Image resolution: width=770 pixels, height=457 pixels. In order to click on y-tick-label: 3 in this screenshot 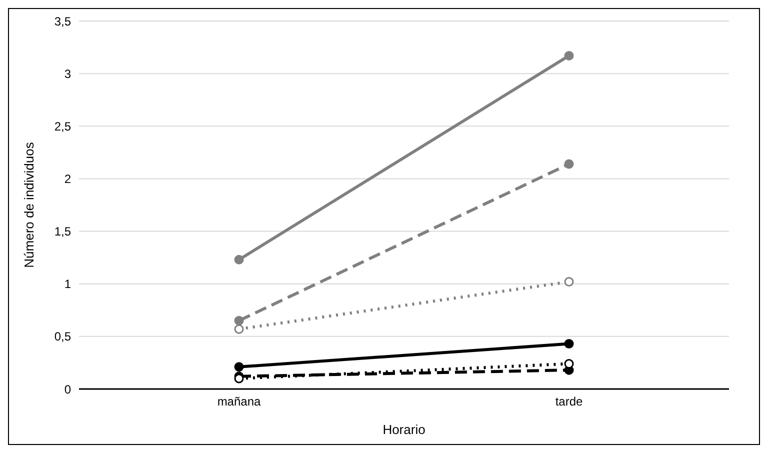, I will do `click(68, 73)`.